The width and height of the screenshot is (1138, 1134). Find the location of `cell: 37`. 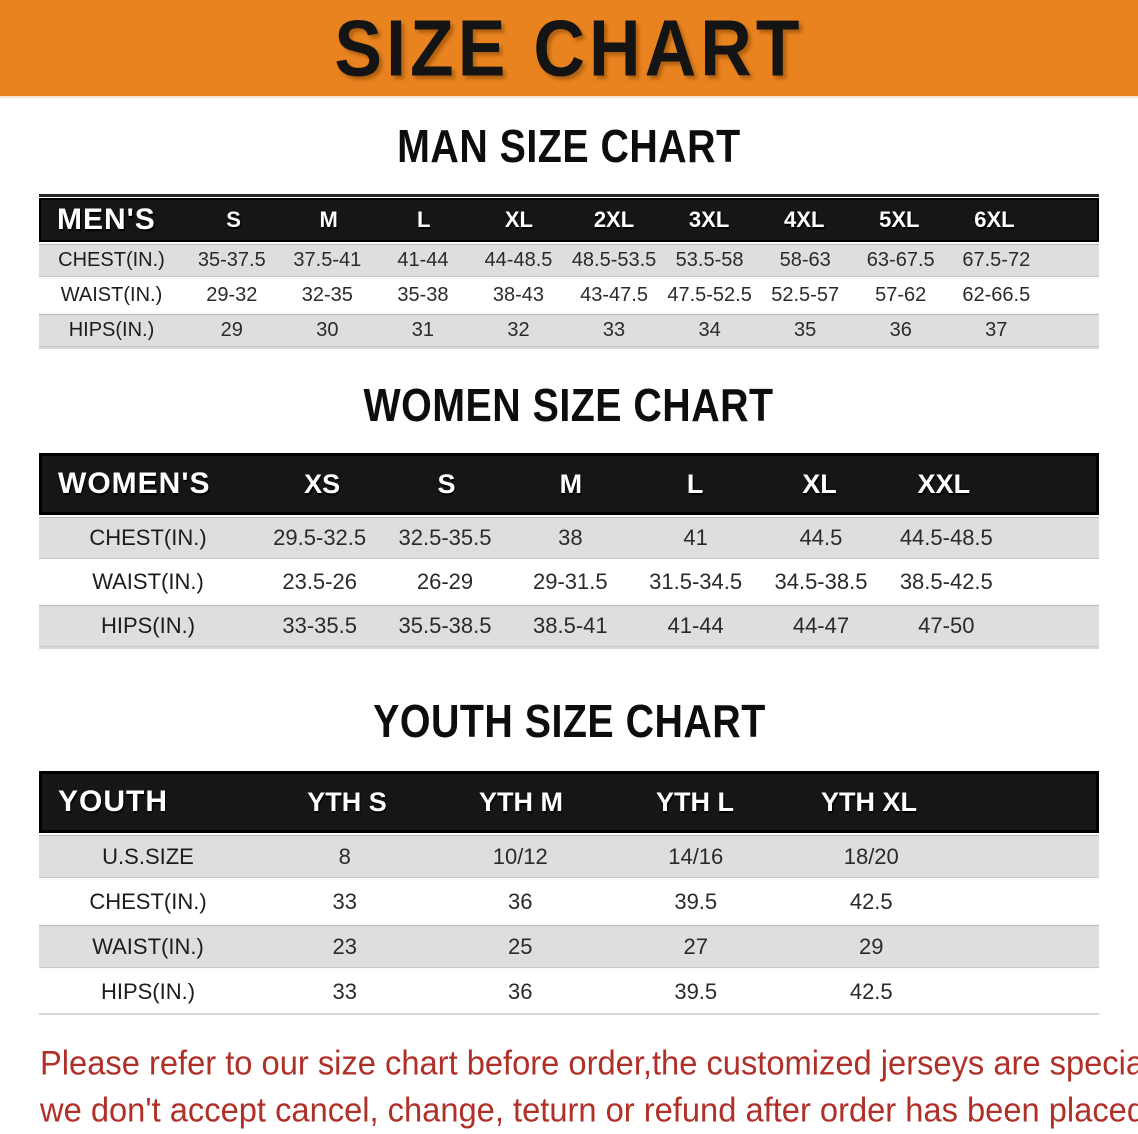

cell: 37 is located at coordinates (996, 330).